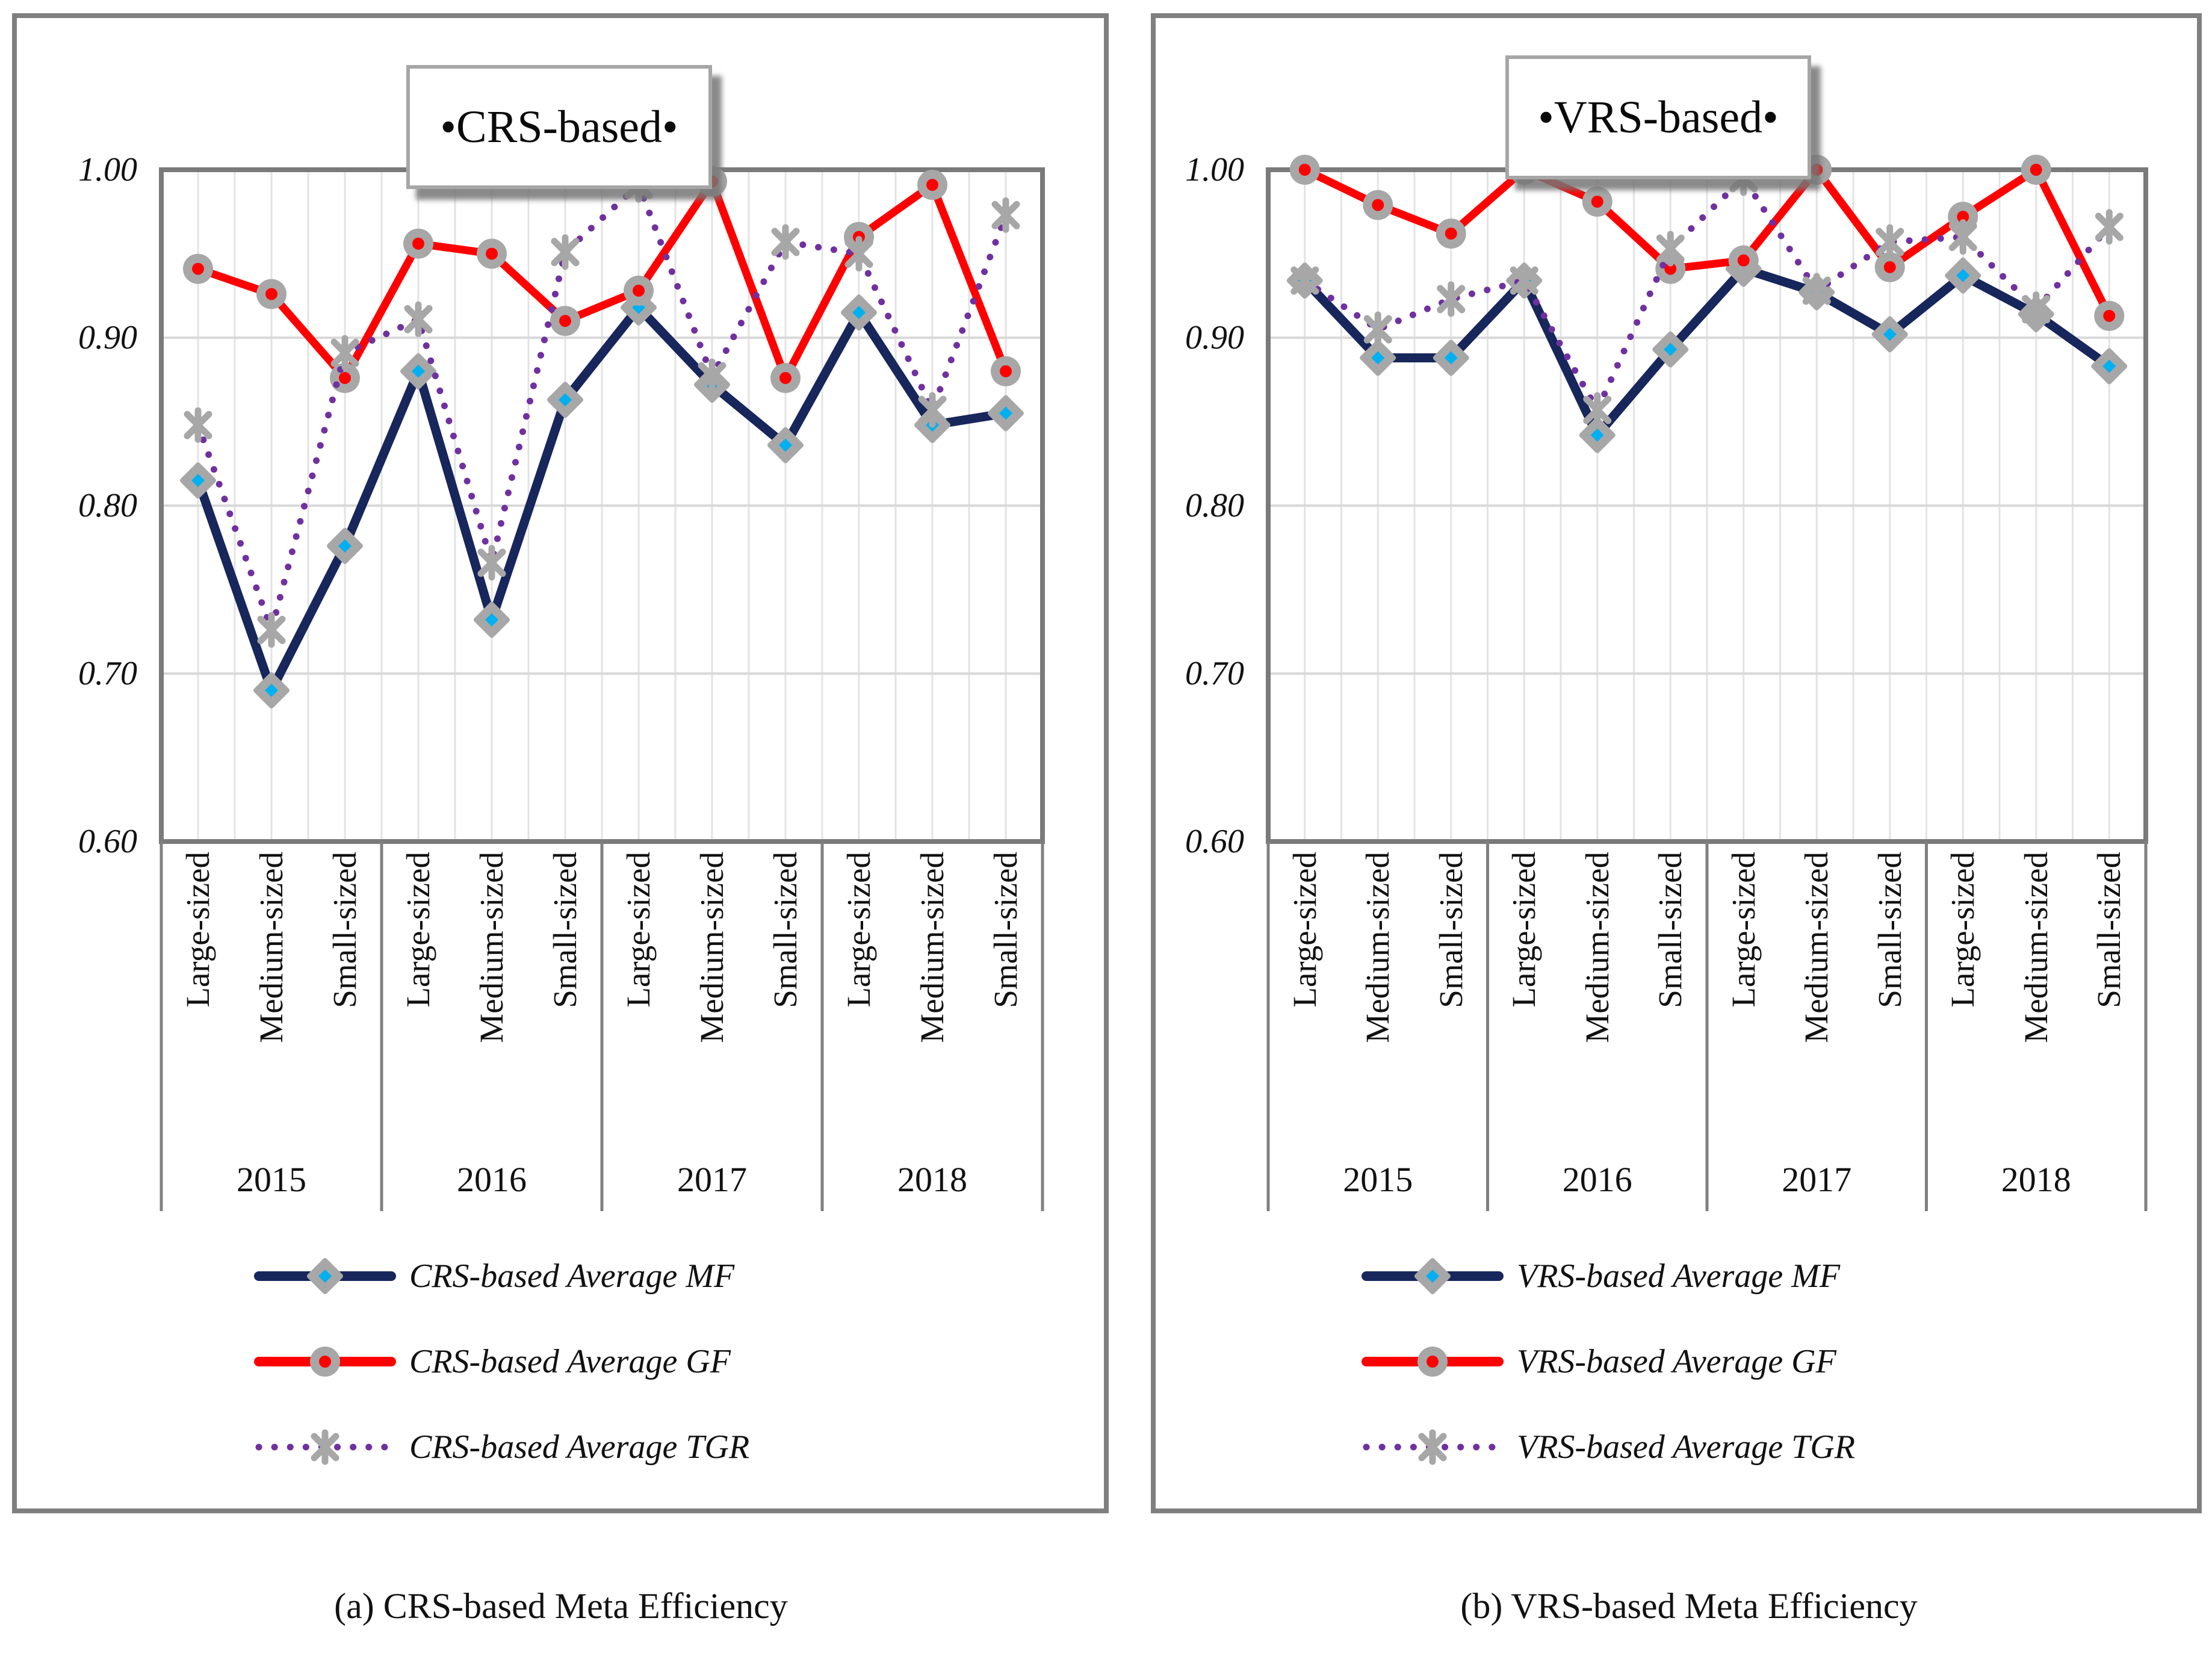 The height and width of the screenshot is (1668, 2212). I want to click on legend-label-crs-gf: CRS-based Average GF, so click(570, 1362).